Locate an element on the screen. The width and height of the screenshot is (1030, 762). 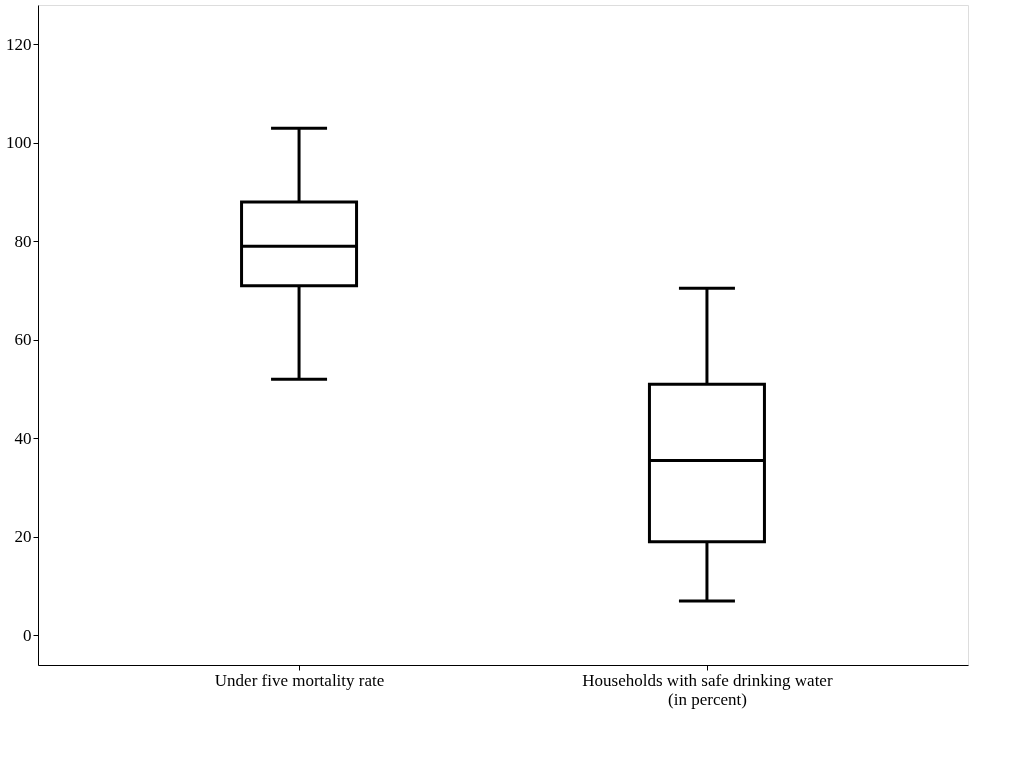
x-tick-label: Under five mortality rate is located at coordinates (299, 680).